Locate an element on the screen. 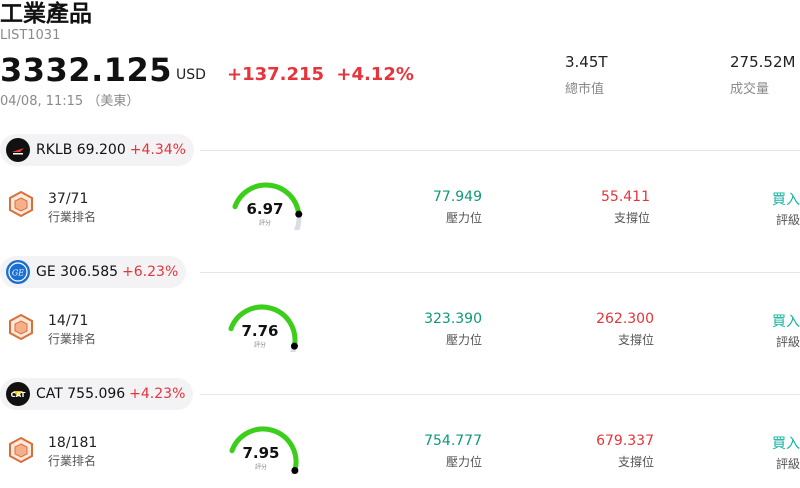  score-value: 7.76 is located at coordinates (260, 331).